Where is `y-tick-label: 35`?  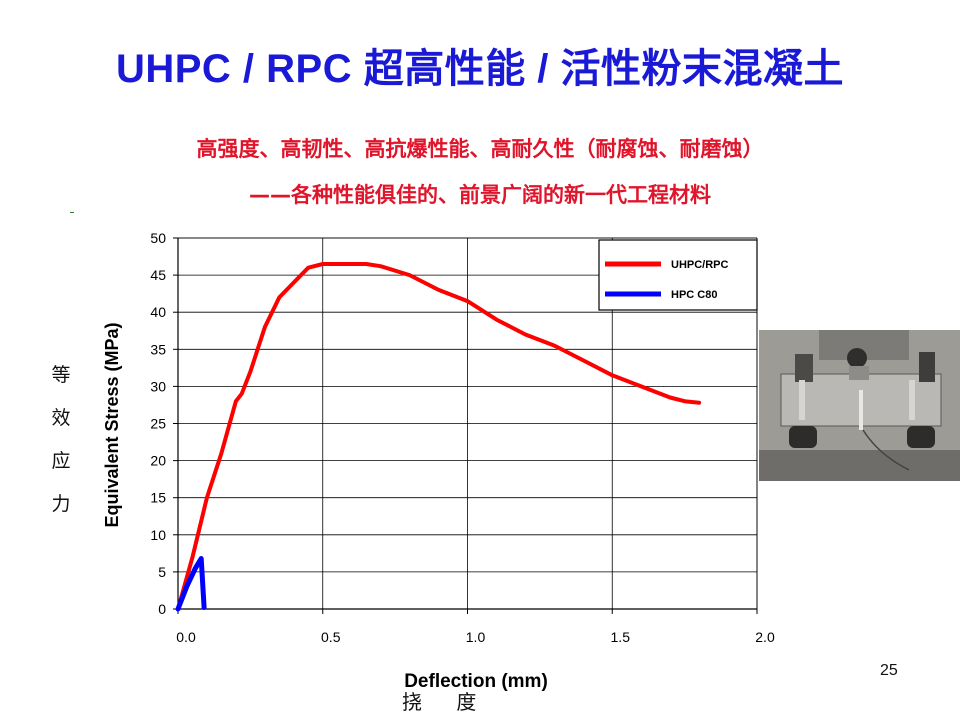 y-tick-label: 35 is located at coordinates (158, 349).